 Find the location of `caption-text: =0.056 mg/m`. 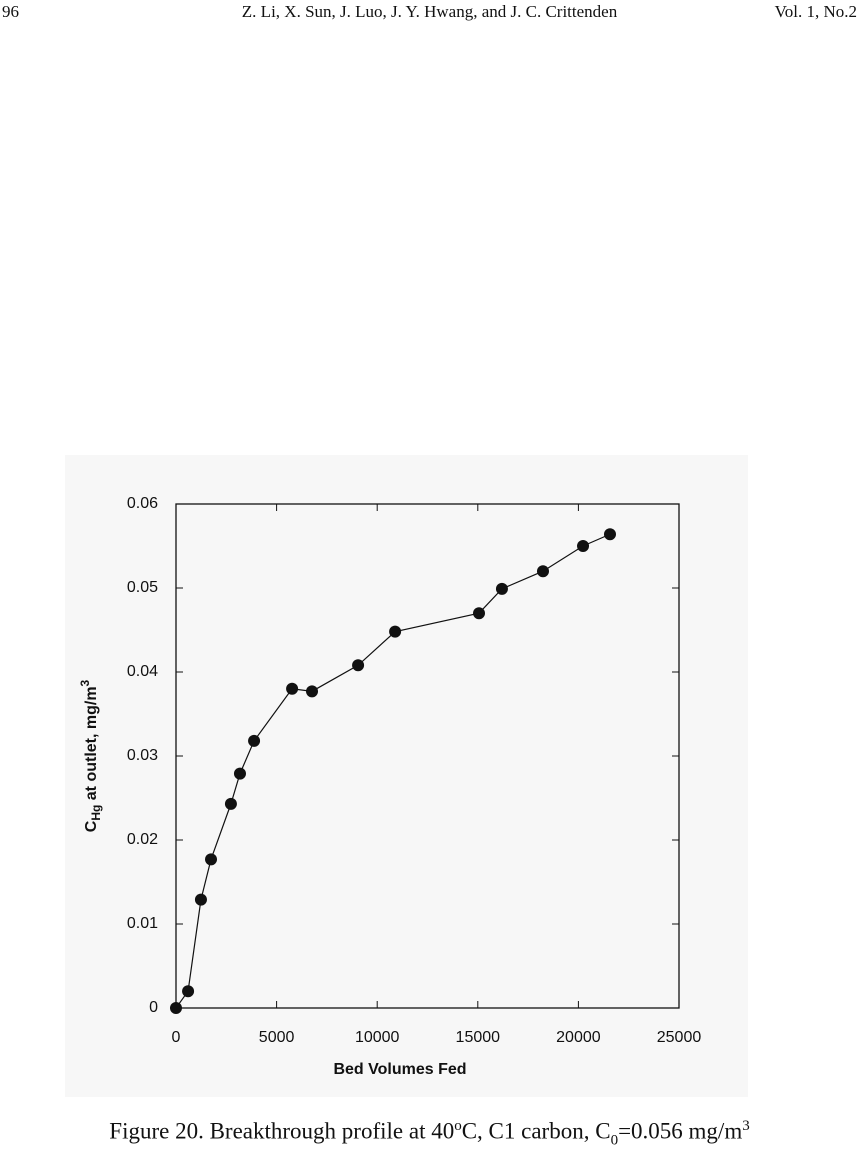

caption-text: =0.056 mg/m is located at coordinates (680, 1131).